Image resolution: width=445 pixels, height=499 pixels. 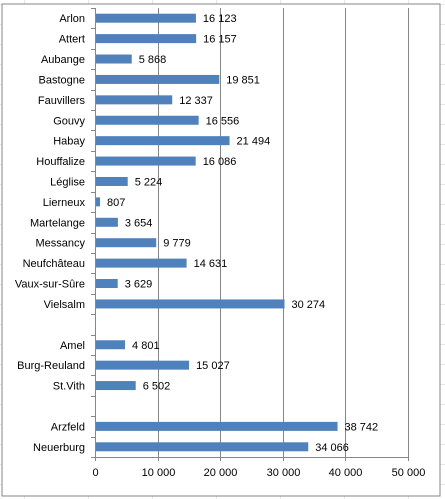 I want to click on bar-l-glise, so click(x=112, y=181).